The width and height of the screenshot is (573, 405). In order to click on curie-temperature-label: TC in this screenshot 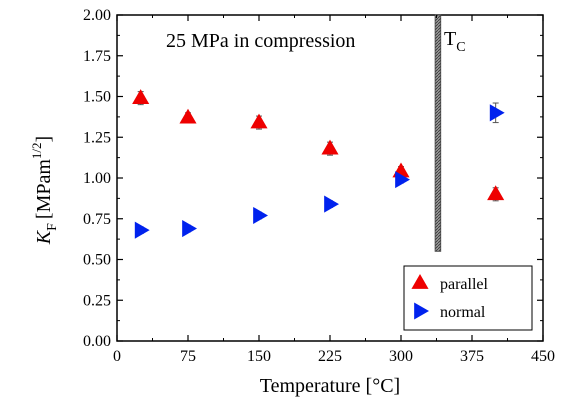, I will do `click(455, 41)`.